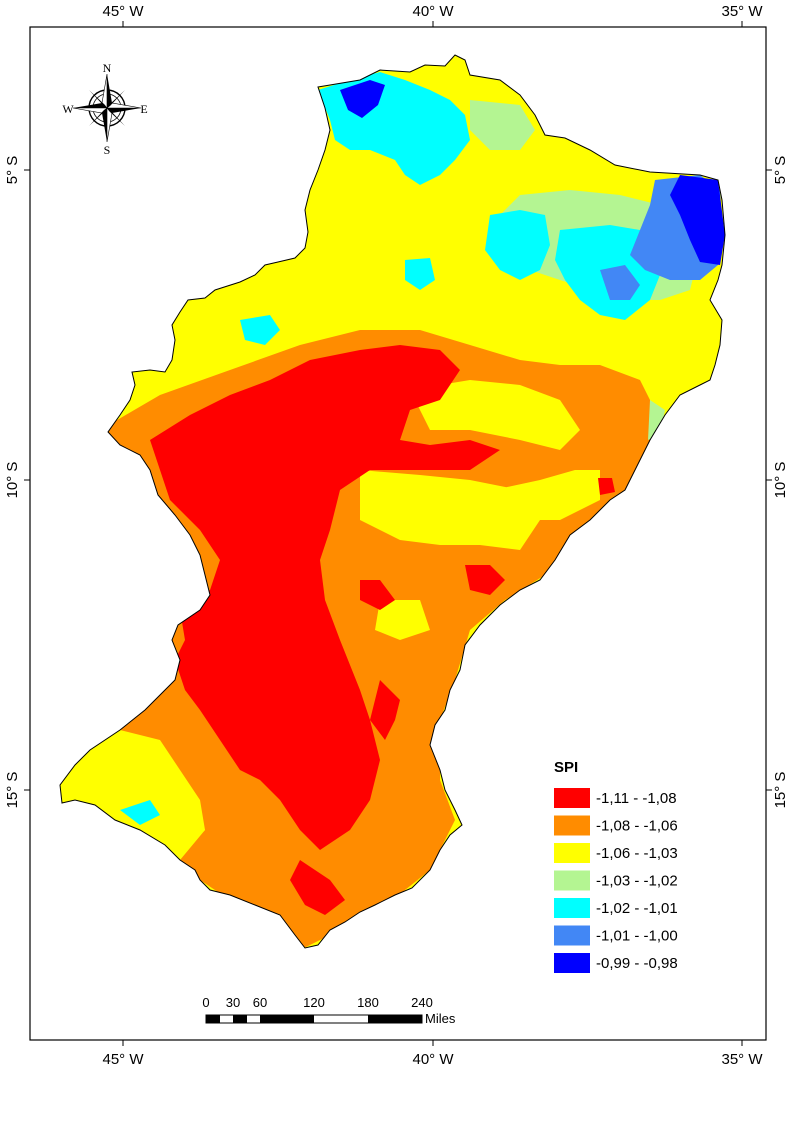 The height and width of the screenshot is (1122, 794). I want to click on north-arrow-icon: N S E W, so click(104, 109).